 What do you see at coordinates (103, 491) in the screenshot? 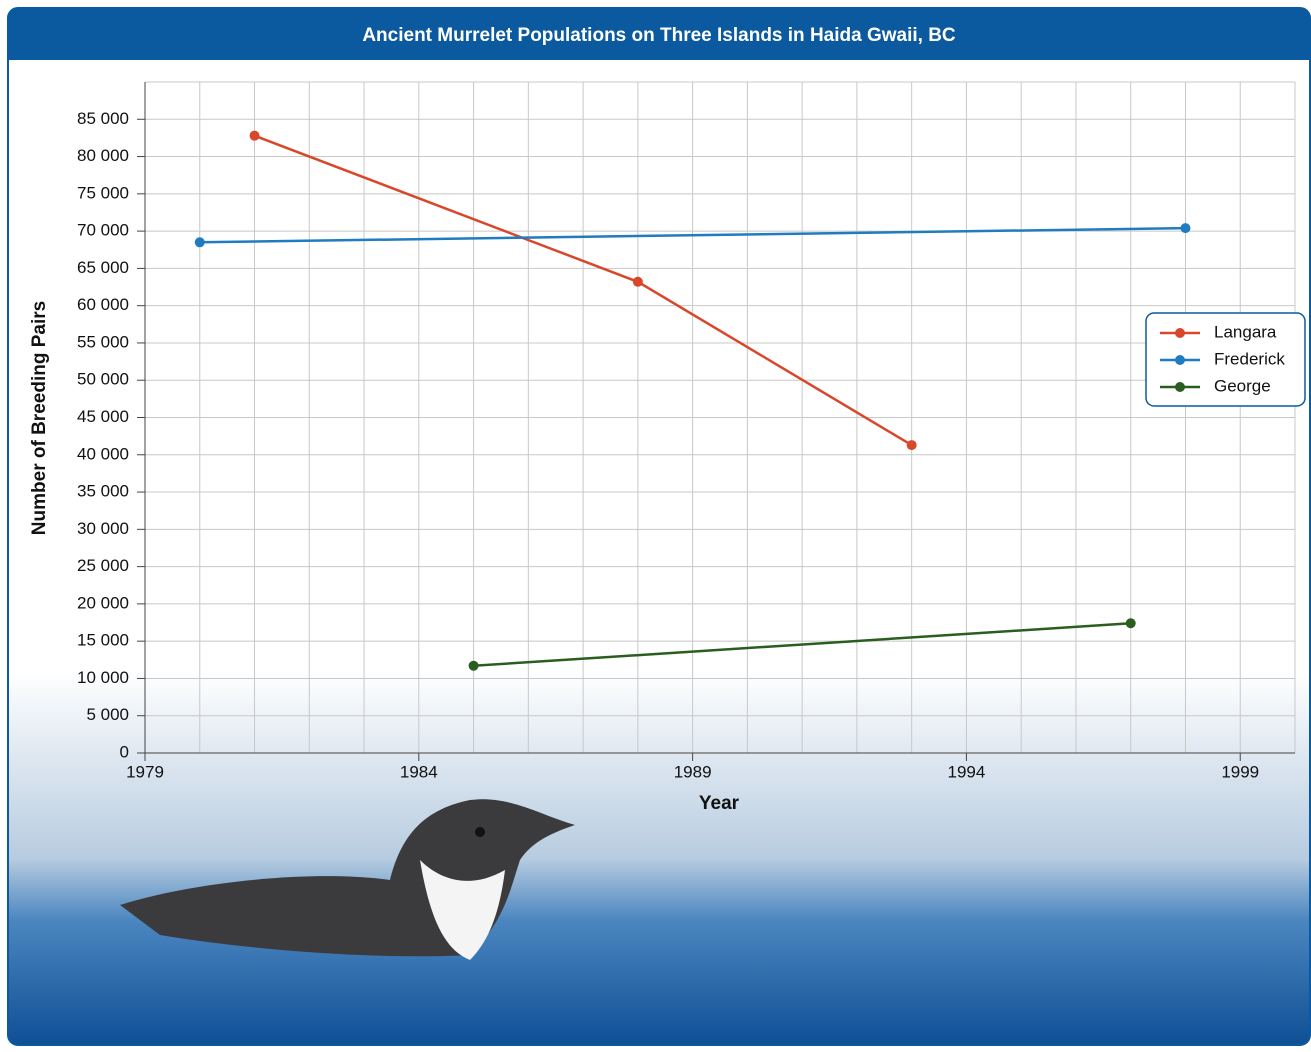
I see `y-tick-label: 35 000` at bounding box center [103, 491].